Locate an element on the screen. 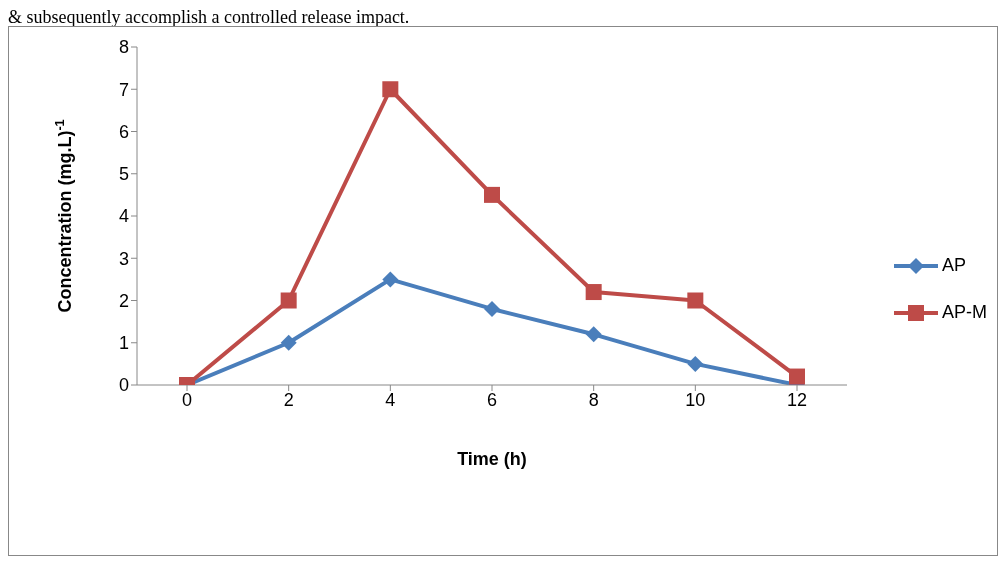 Image resolution: width=1003 pixels, height=567 pixels. text: & subsequently accomplish a controlled release impact. is located at coordinates (209, 17).